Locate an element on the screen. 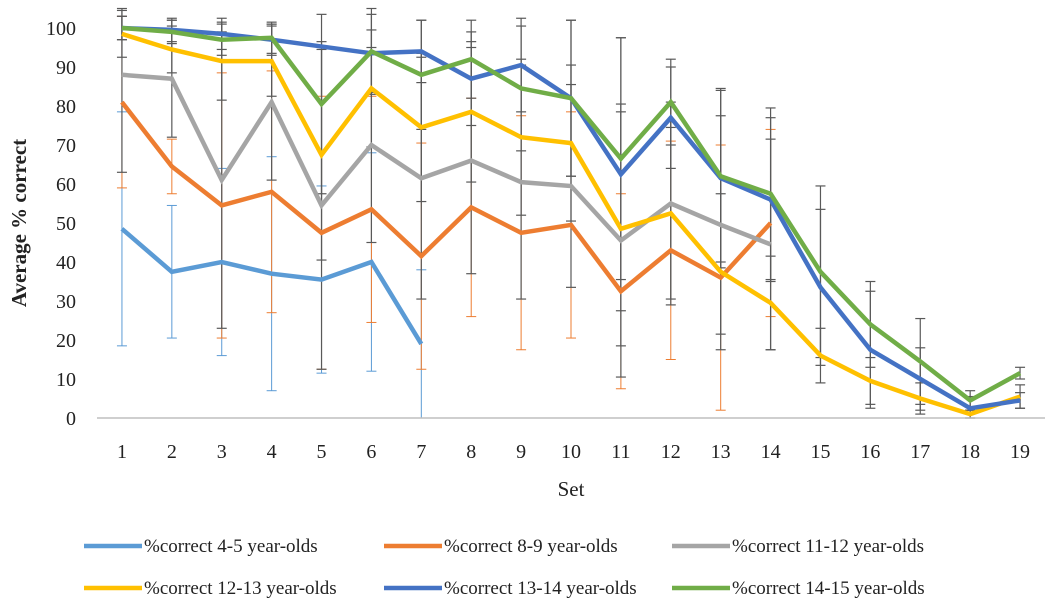 The image size is (1049, 607). x-tick-label: 13 is located at coordinates (721, 452).